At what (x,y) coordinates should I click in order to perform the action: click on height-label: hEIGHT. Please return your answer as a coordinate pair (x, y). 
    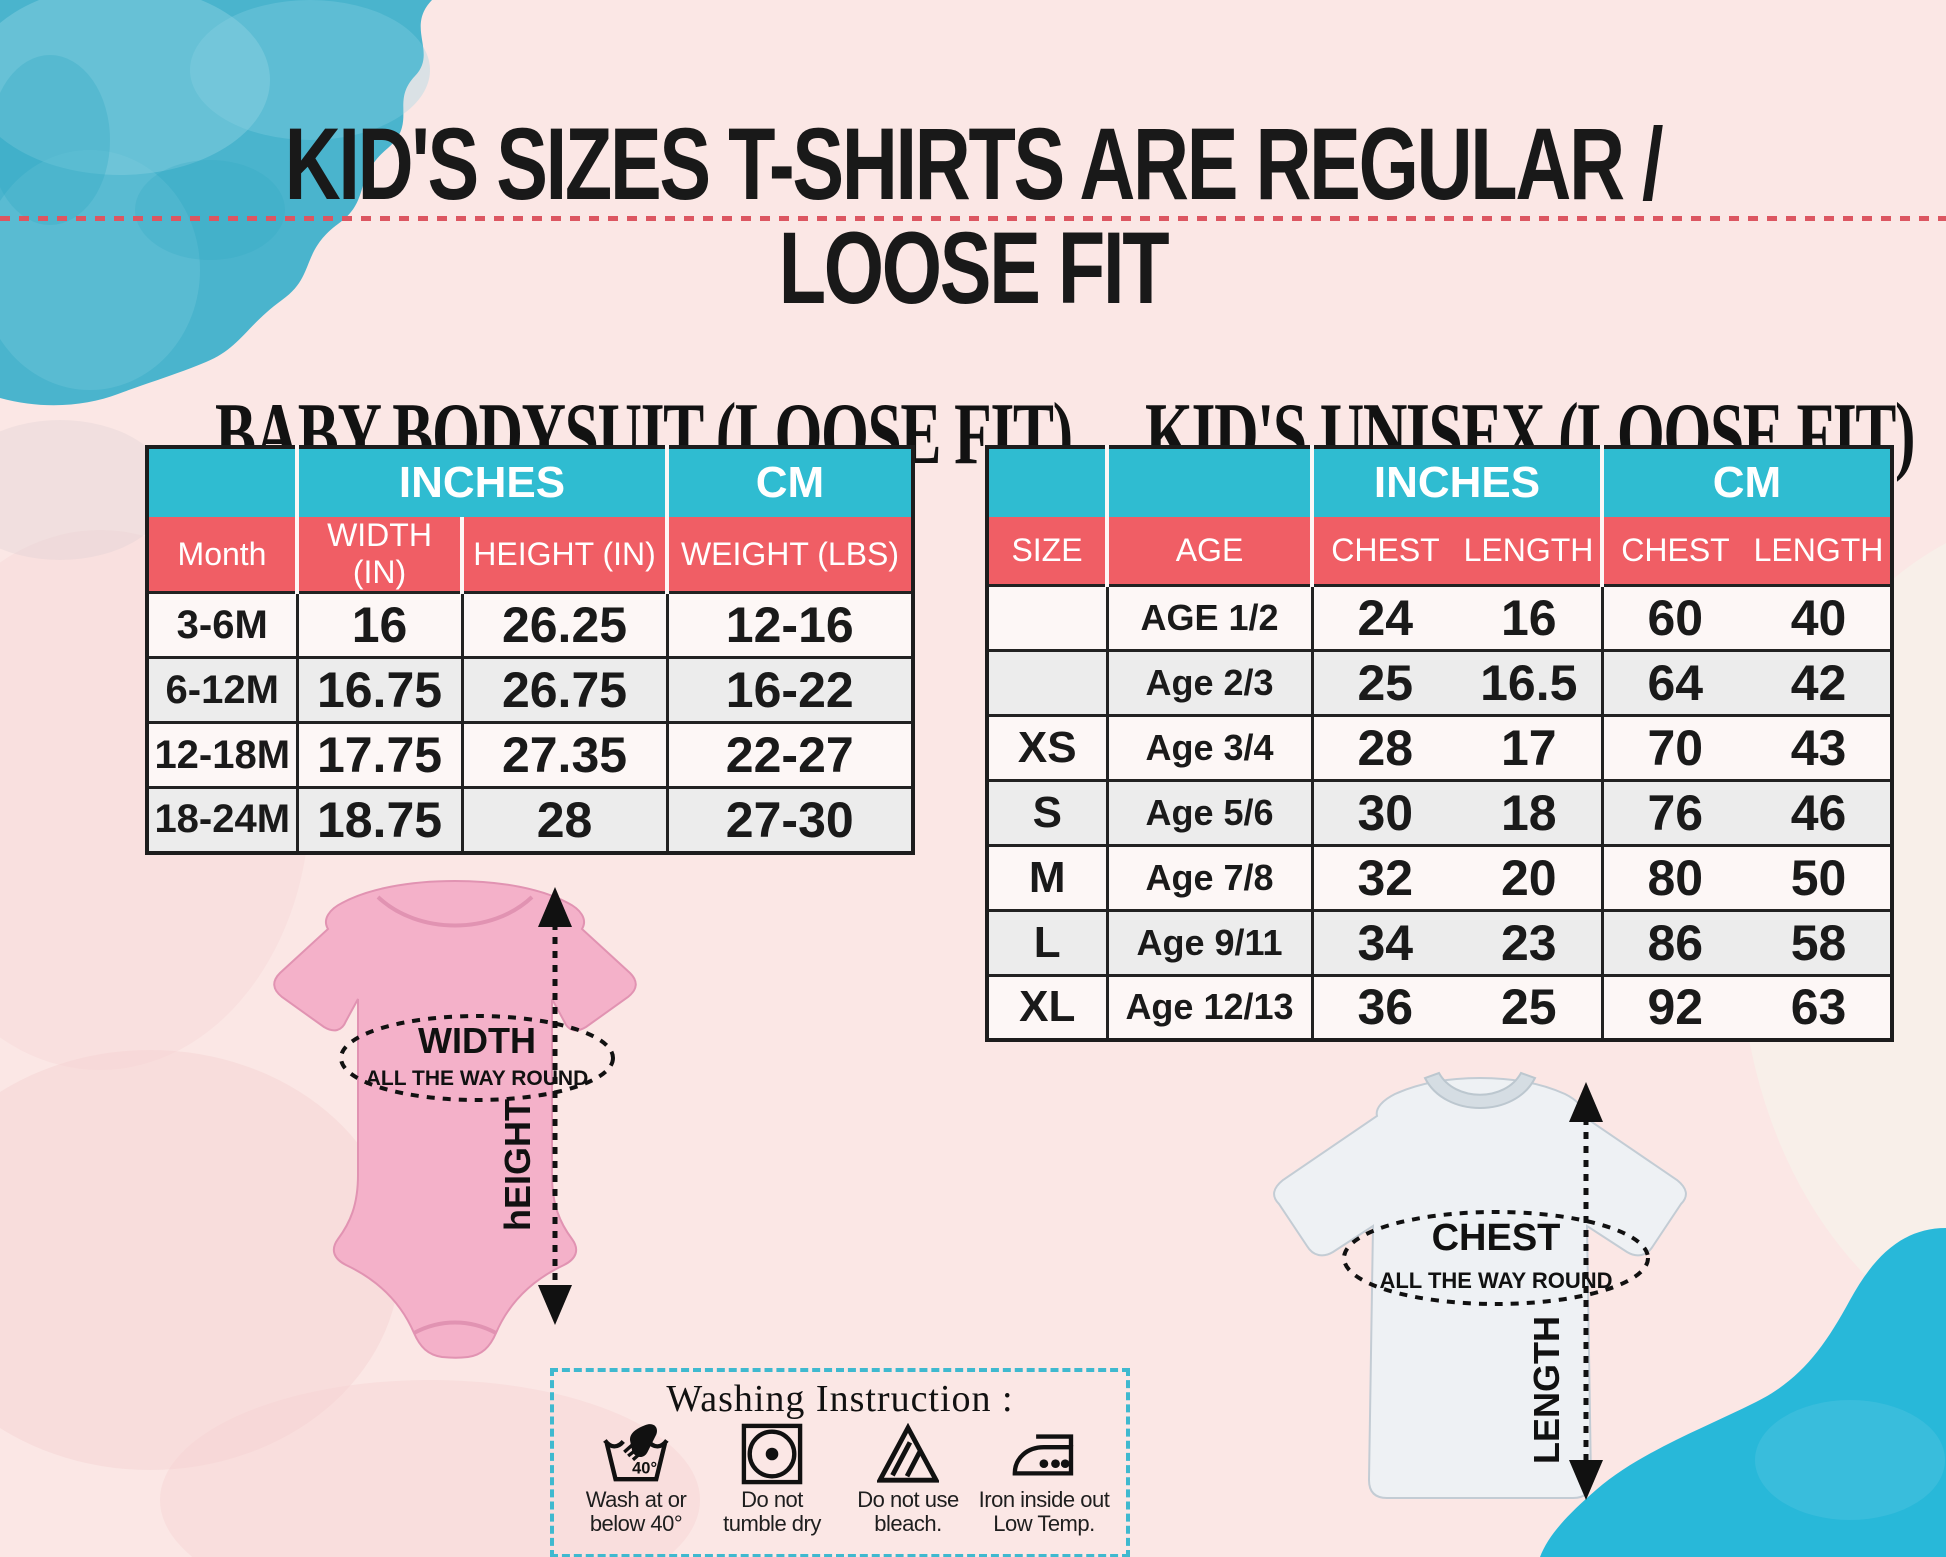
    Looking at the image, I should click on (517, 1165).